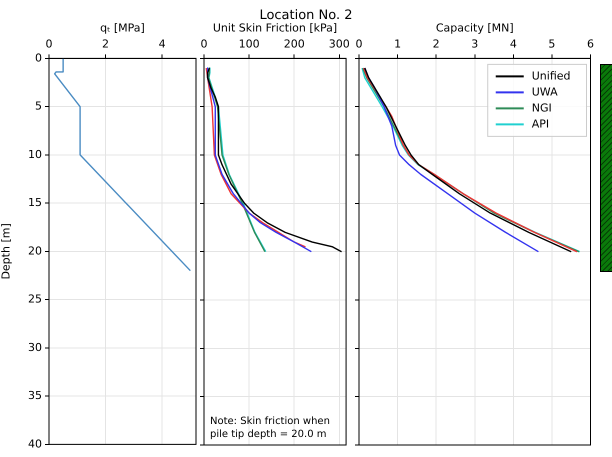 Image resolution: width=612 pixels, height=457 pixels. I want to click on x-tick-label: 3, so click(474, 44).